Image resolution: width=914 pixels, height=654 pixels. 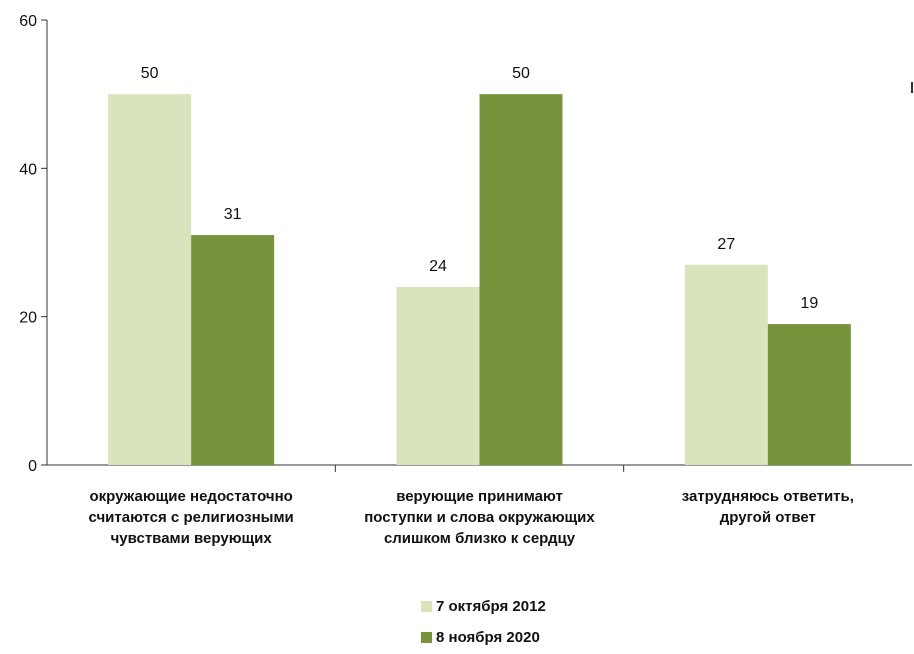 I want to click on y-tick-label: 40, so click(x=28, y=169).